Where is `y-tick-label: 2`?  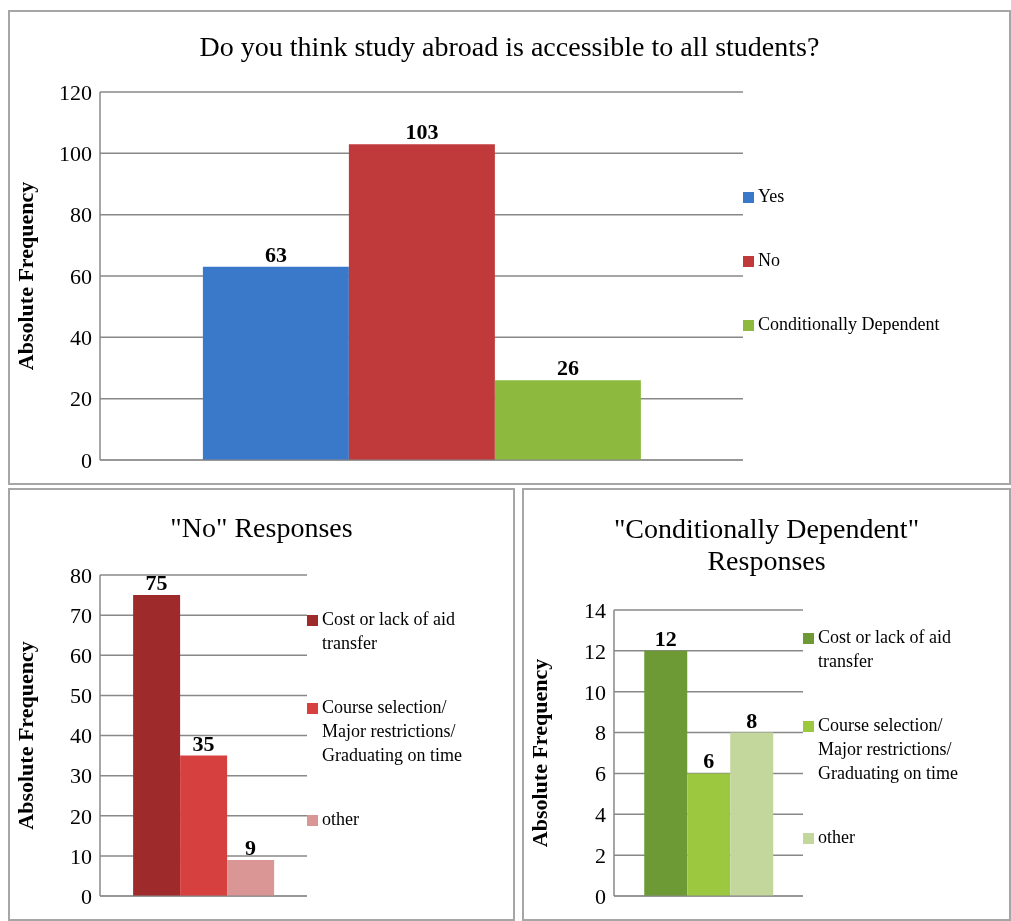
y-tick-label: 2 is located at coordinates (600, 855).